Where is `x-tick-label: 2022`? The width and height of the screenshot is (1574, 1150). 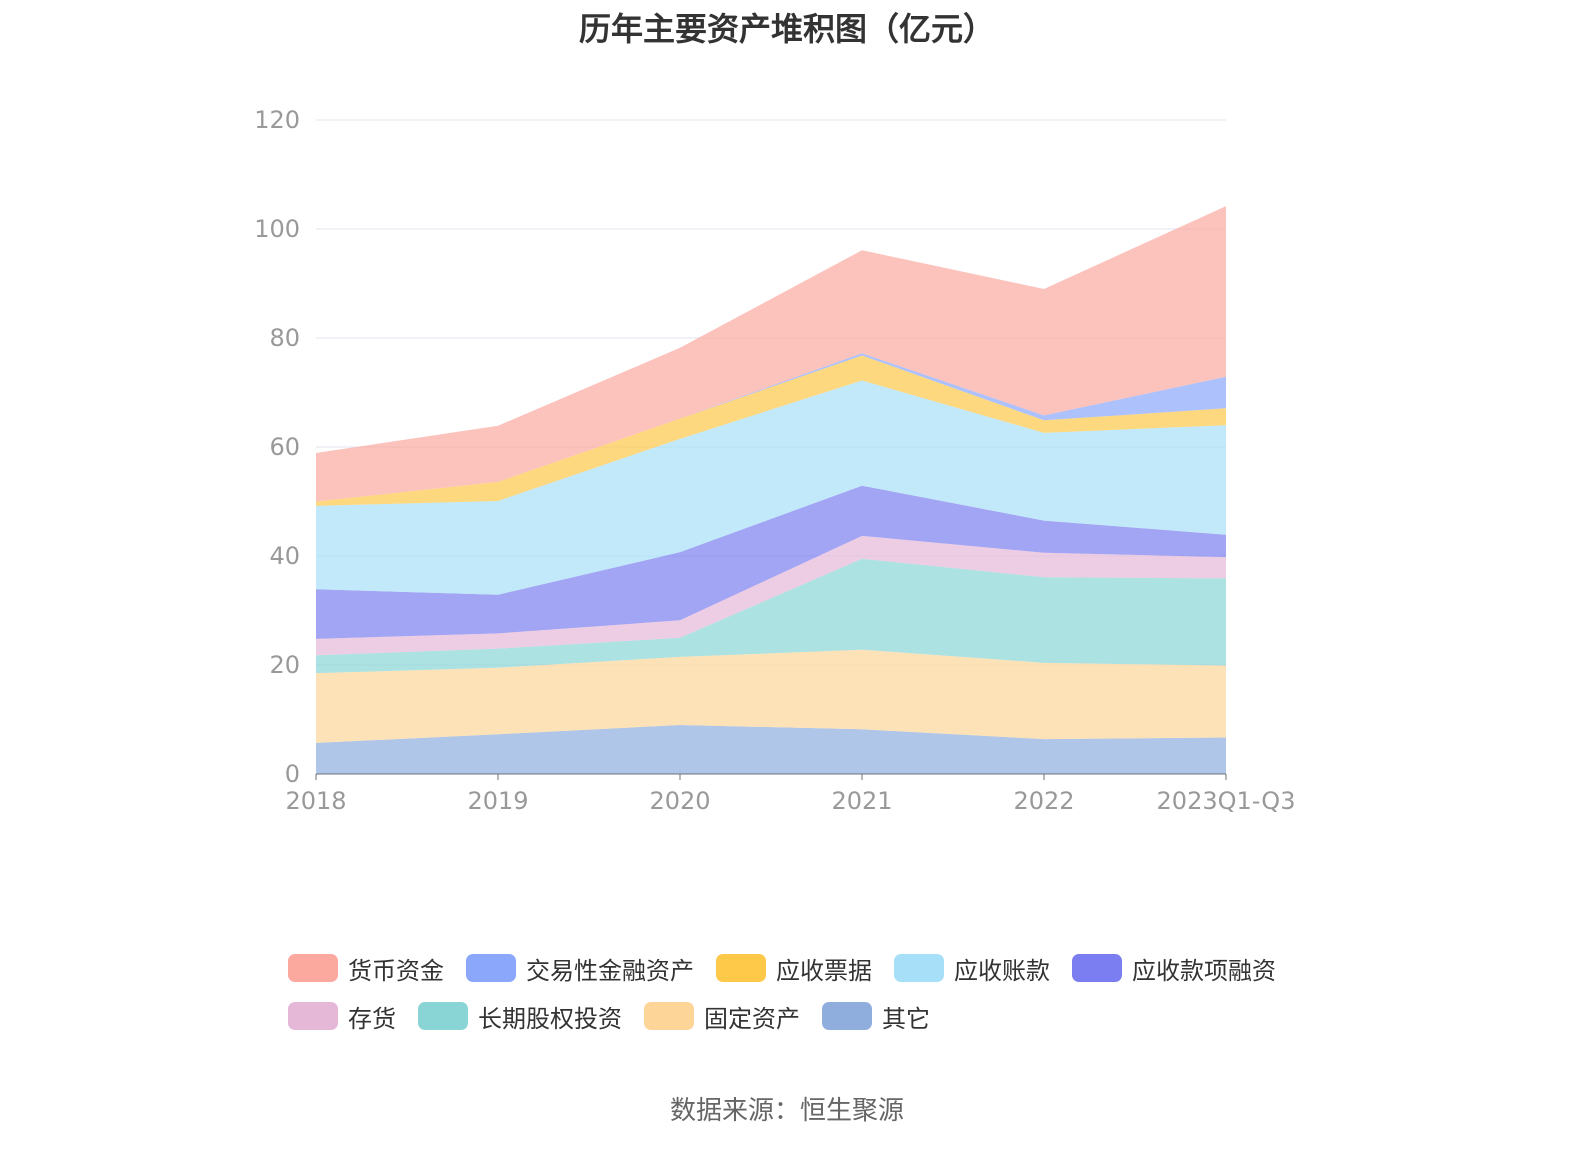
x-tick-label: 2022 is located at coordinates (1043, 801).